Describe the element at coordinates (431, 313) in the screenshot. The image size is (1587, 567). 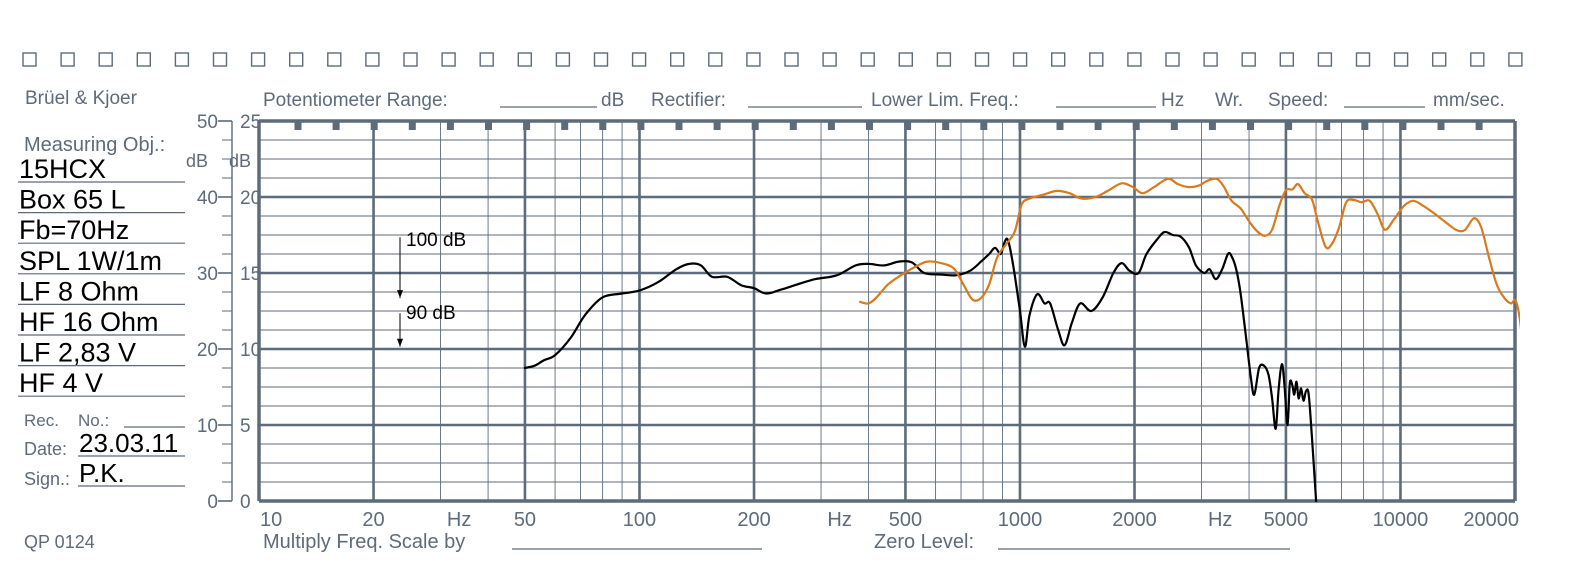
I see `annotation-90db: 90 dB` at that location.